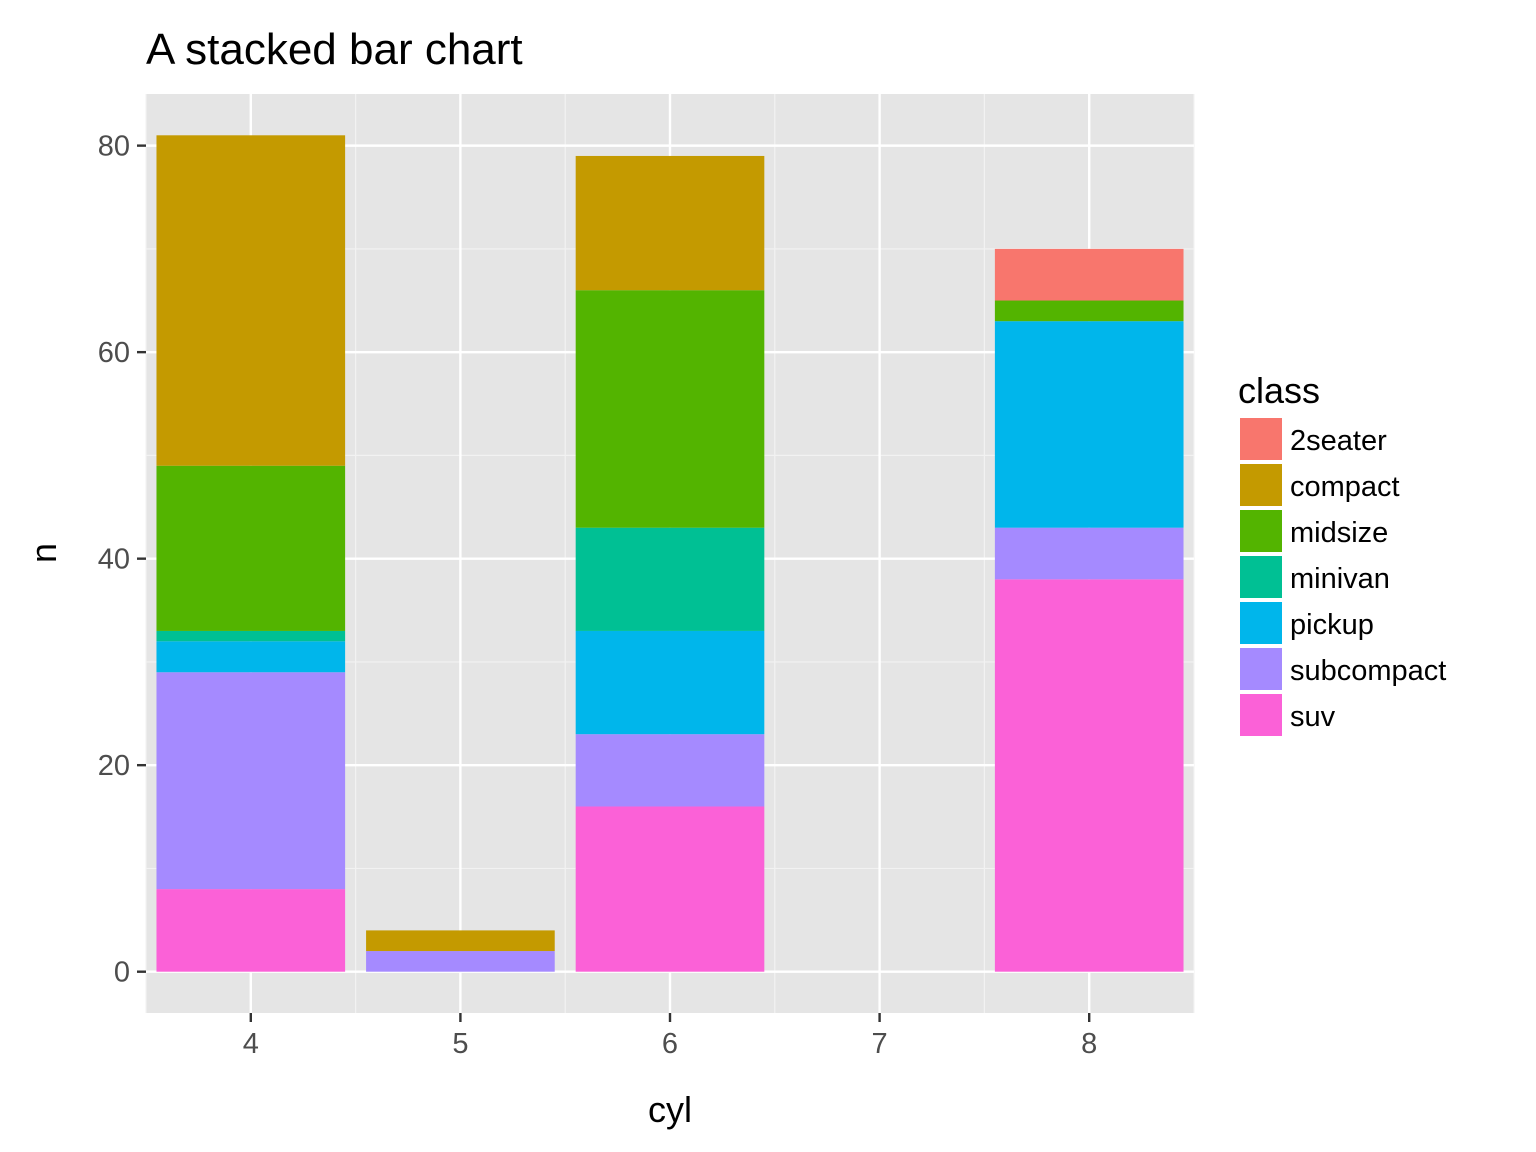 The width and height of the screenshot is (1536, 1152). I want to click on y-tick-label: 0, so click(122, 973).